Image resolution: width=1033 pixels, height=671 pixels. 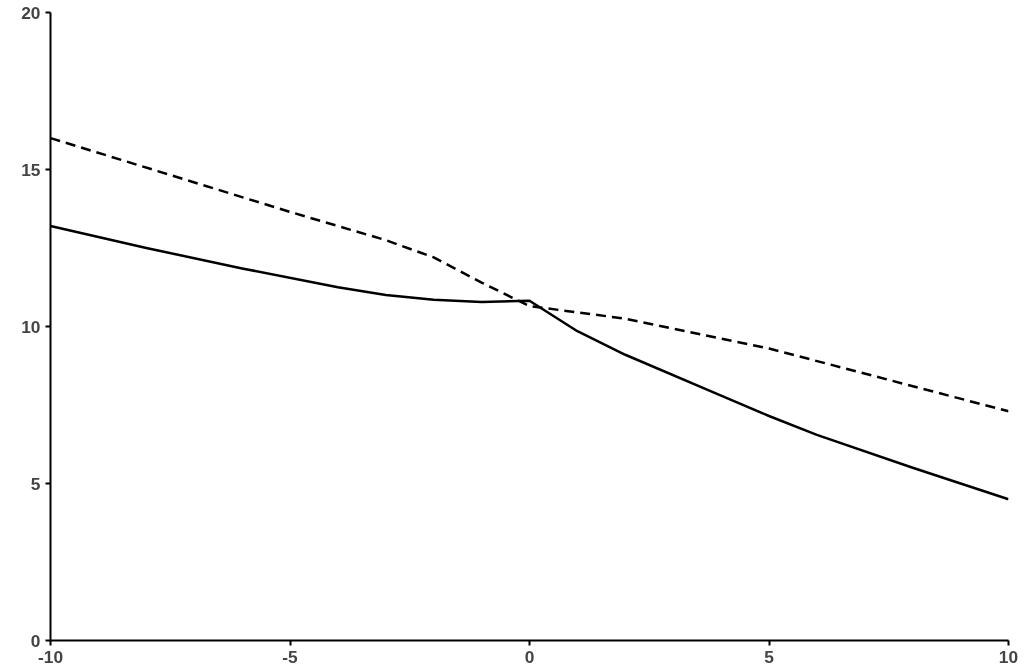 What do you see at coordinates (529, 656) in the screenshot?
I see `x-tick-label: 0` at bounding box center [529, 656].